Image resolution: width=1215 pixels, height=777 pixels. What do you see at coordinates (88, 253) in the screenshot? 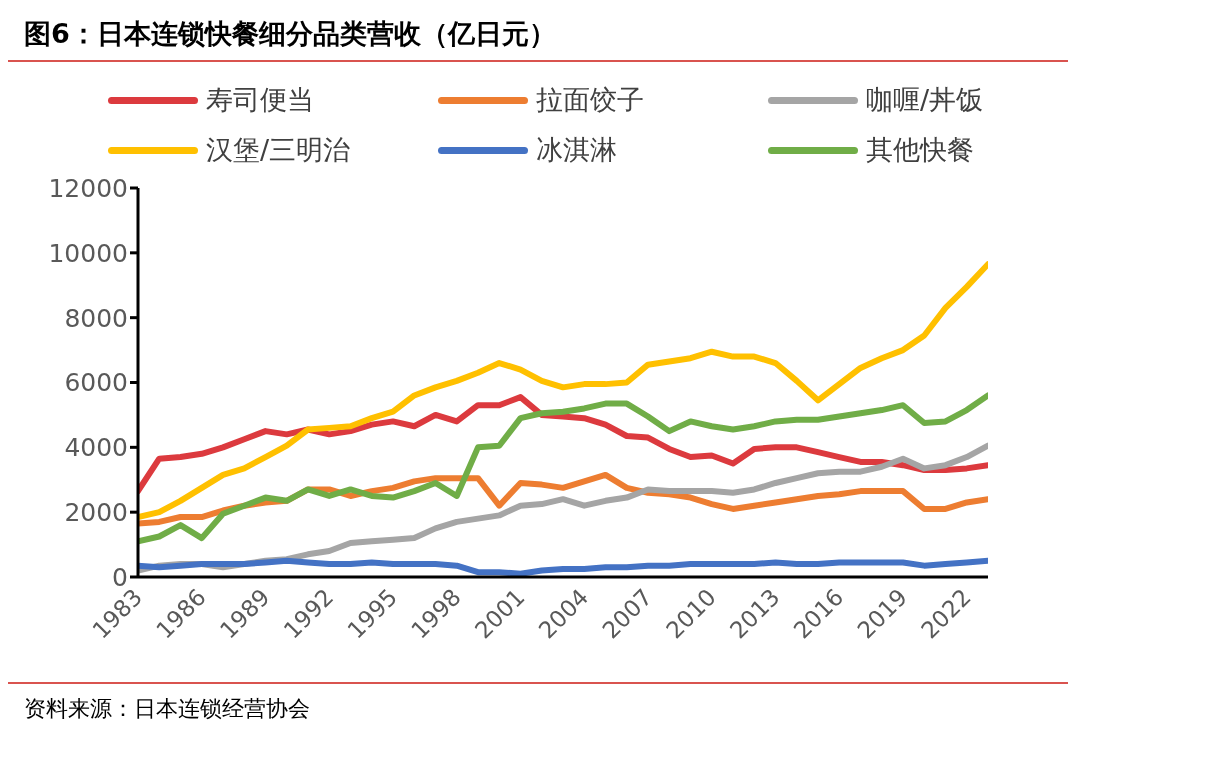
I see `y-tick-label: 10000` at bounding box center [88, 253].